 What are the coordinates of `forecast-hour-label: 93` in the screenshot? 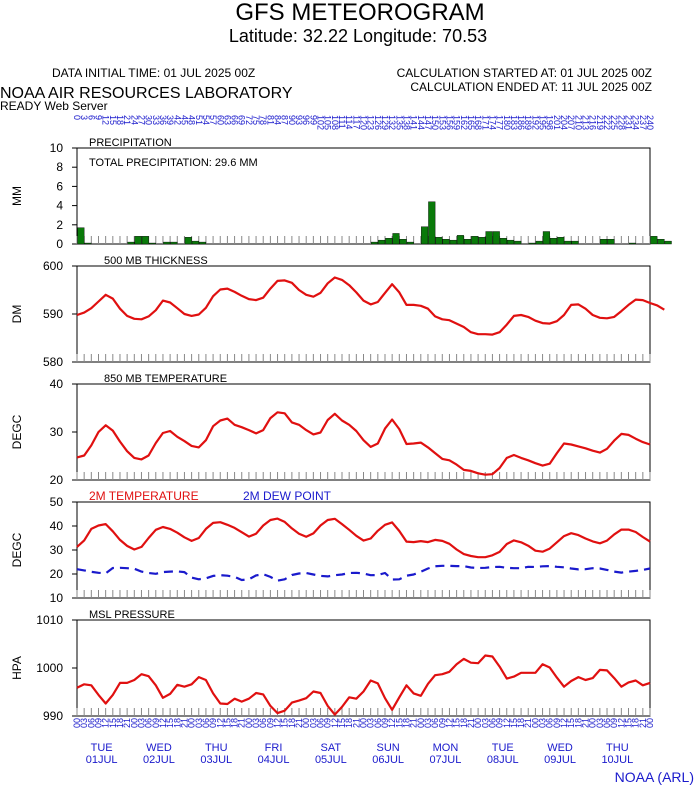 It's located at (299, 120).